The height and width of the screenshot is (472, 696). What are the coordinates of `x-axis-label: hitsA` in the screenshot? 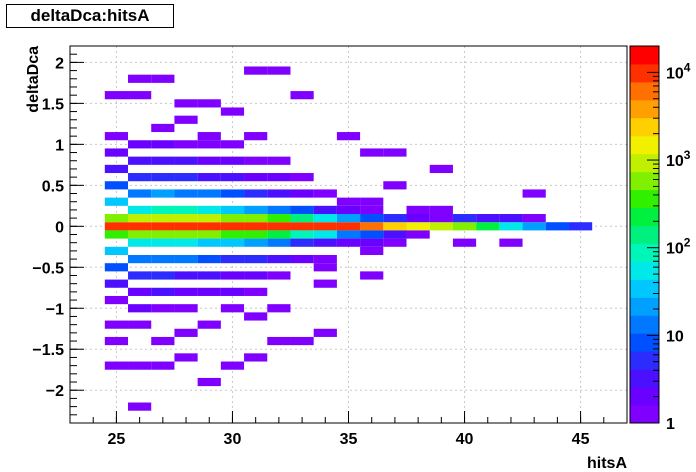 It's located at (607, 463).